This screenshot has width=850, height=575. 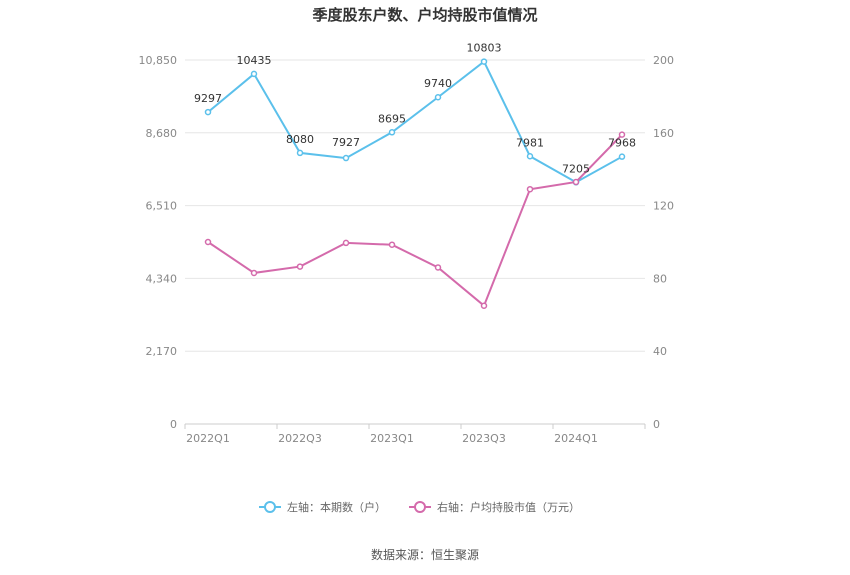 What do you see at coordinates (158, 60) in the screenshot?
I see `y-left-tick-label: 10,850` at bounding box center [158, 60].